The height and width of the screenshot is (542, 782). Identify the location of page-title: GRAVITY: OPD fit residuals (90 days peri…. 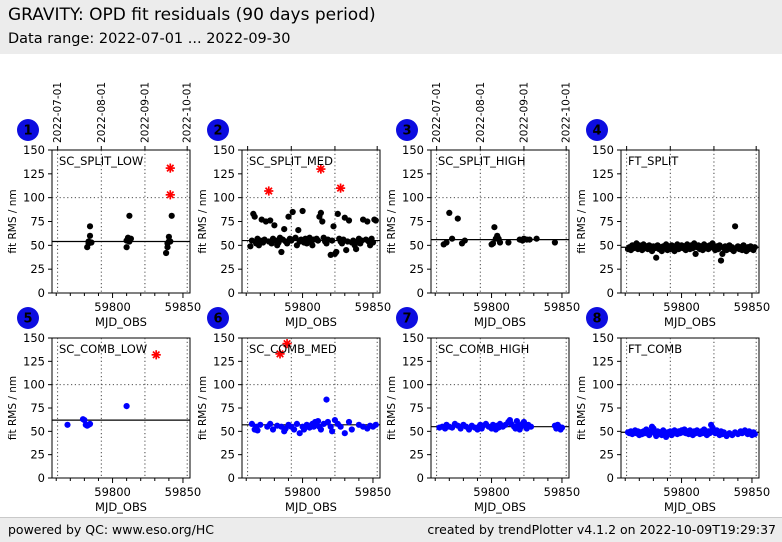
(192, 15).